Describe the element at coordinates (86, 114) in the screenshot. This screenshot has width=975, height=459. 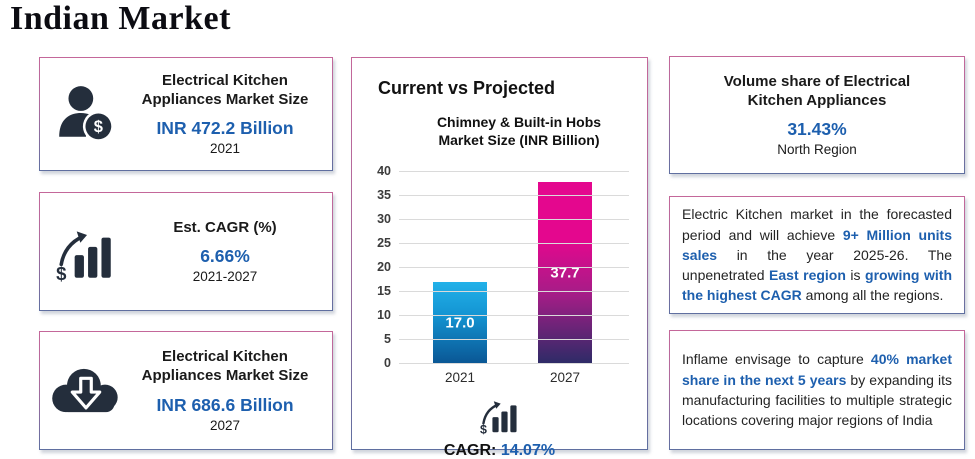
I see `user-dollar-icon: $` at that location.